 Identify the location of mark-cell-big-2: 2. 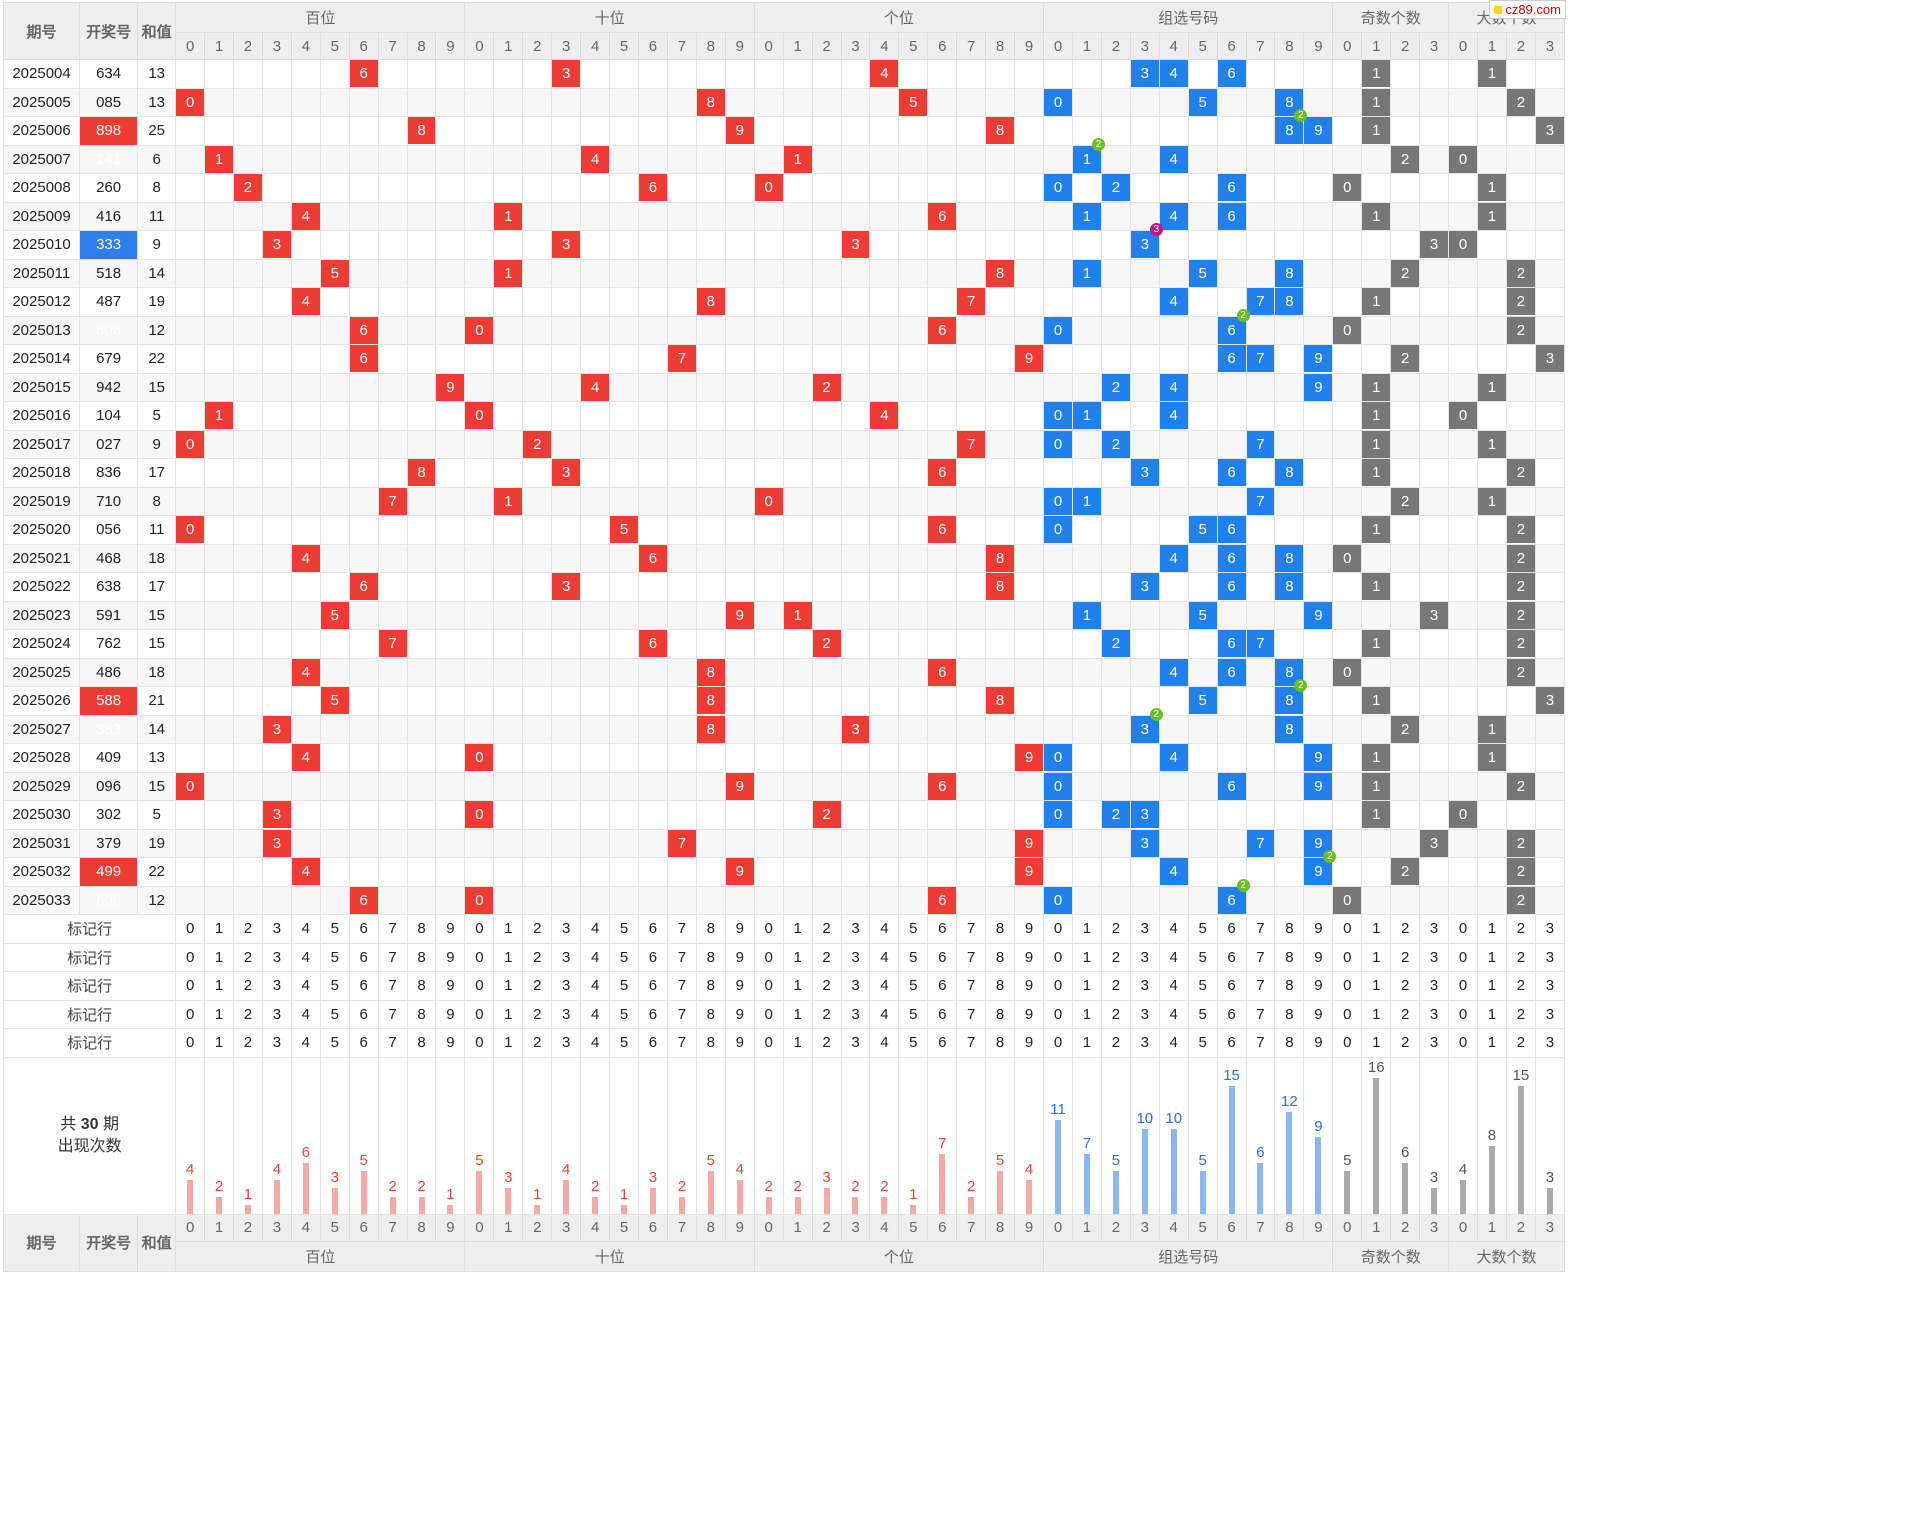
(1520, 929).